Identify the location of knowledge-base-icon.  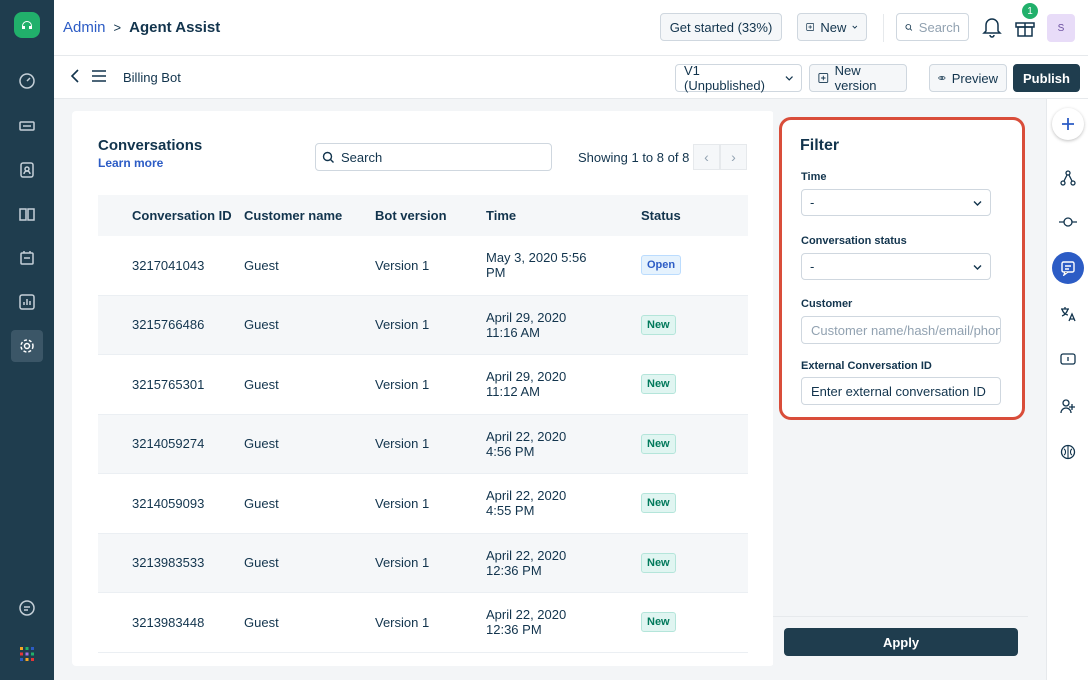
(27, 214).